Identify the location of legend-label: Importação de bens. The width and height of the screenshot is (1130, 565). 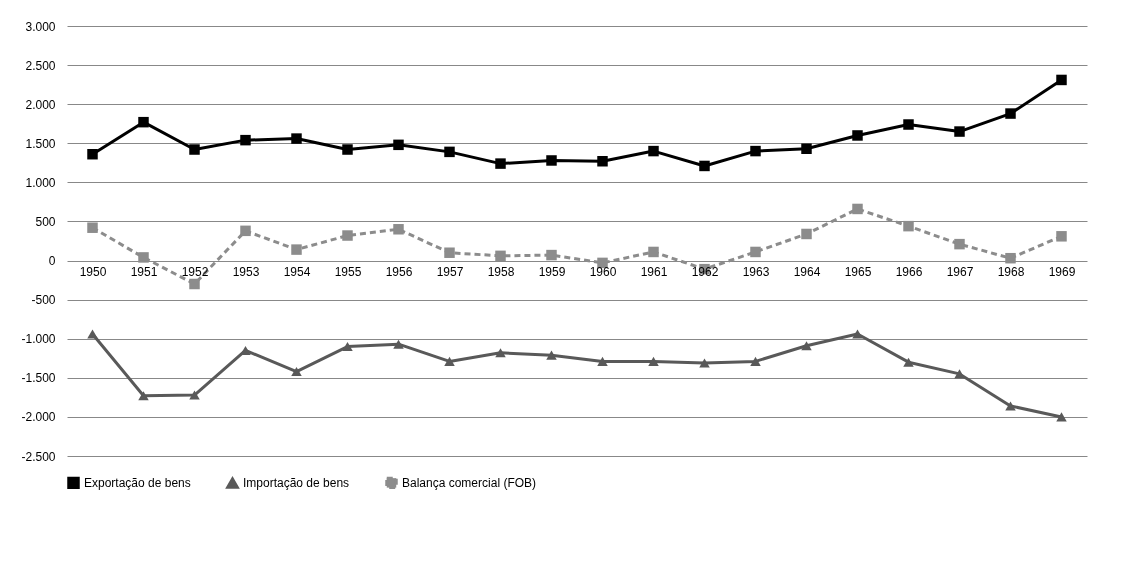
(296, 483).